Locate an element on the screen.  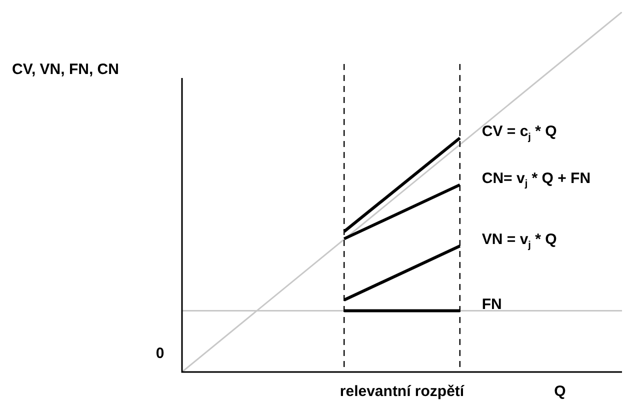
x-axis-title: Q is located at coordinates (560, 391).